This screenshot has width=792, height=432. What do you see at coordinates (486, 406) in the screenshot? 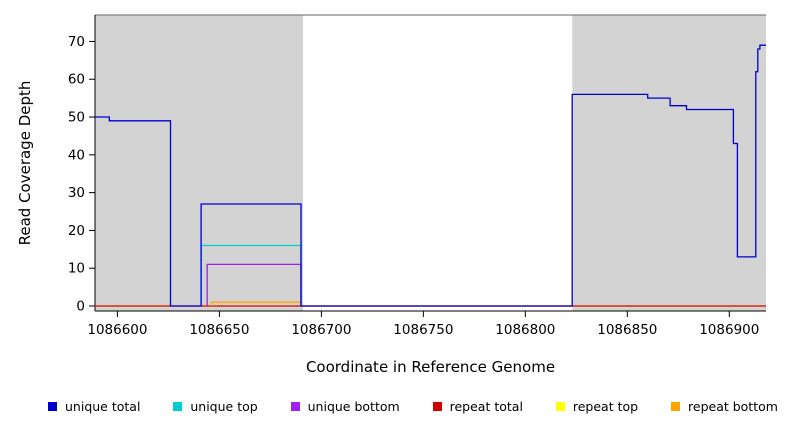
I see `legend-label: repeat total` at bounding box center [486, 406].